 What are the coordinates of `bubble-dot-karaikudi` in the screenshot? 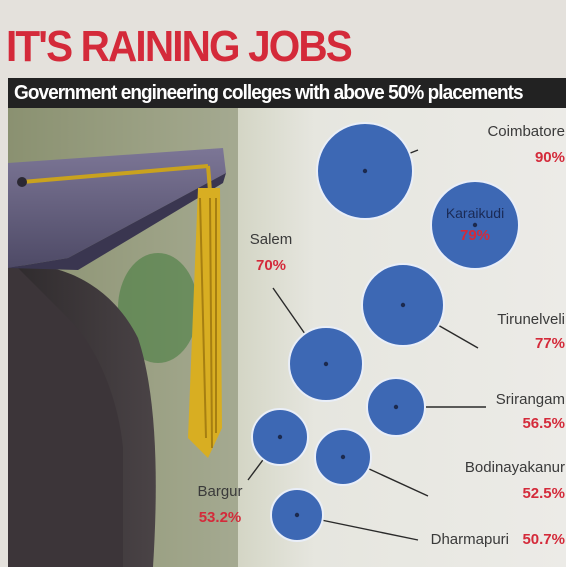 It's located at (475, 225).